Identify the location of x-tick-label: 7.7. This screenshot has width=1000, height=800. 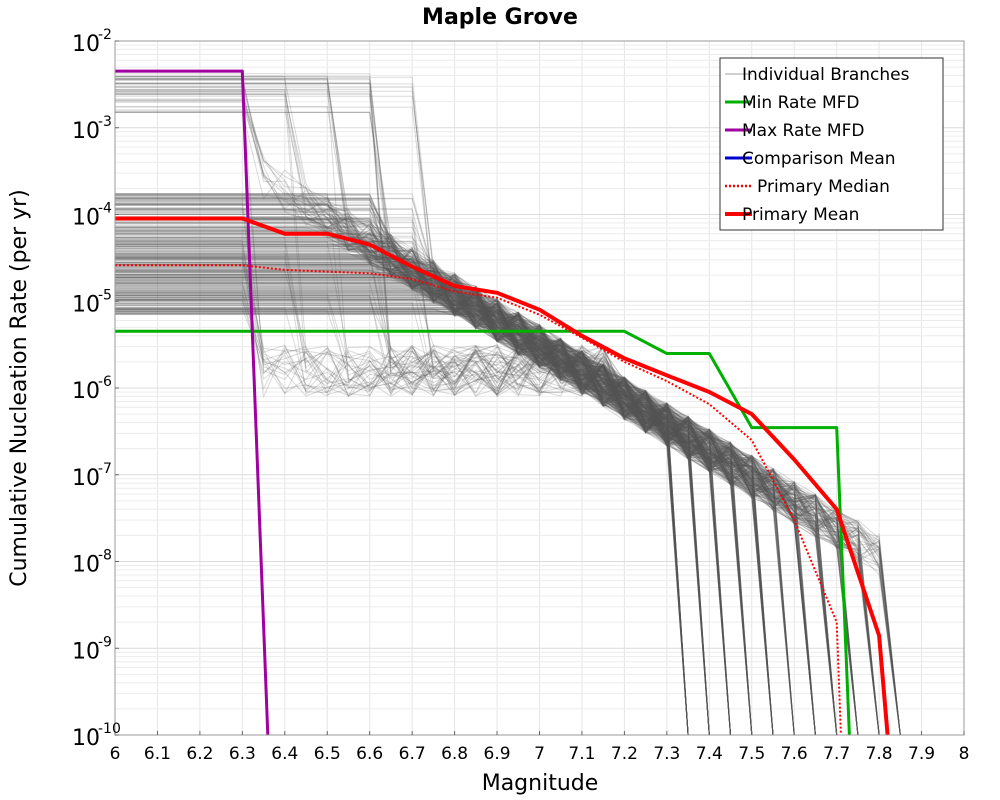
(836, 754).